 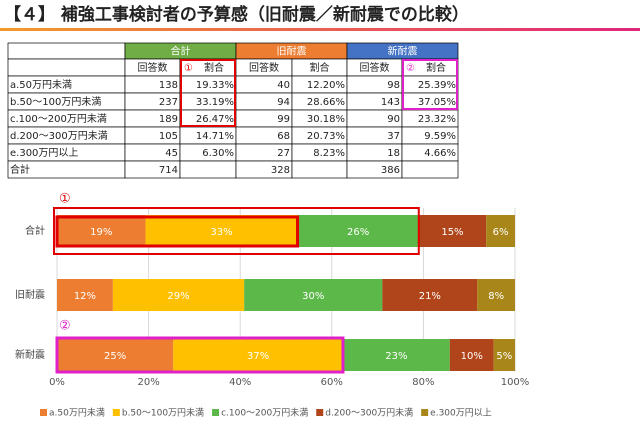 I want to click on table-value: 9.59%, so click(x=440, y=136).